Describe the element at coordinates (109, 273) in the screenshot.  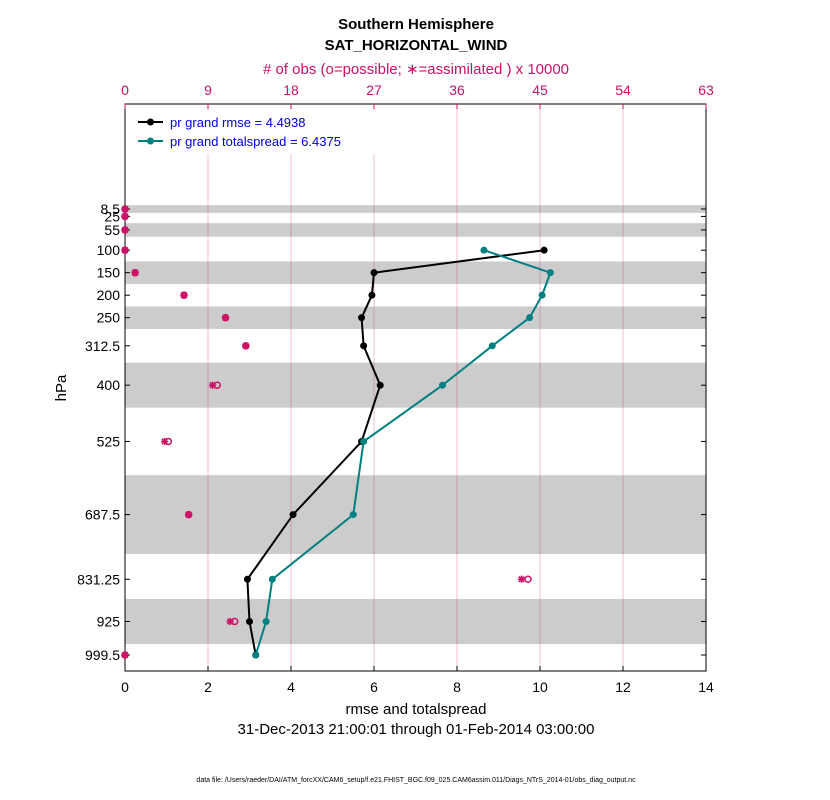
I see `y-tick-label: 150` at that location.